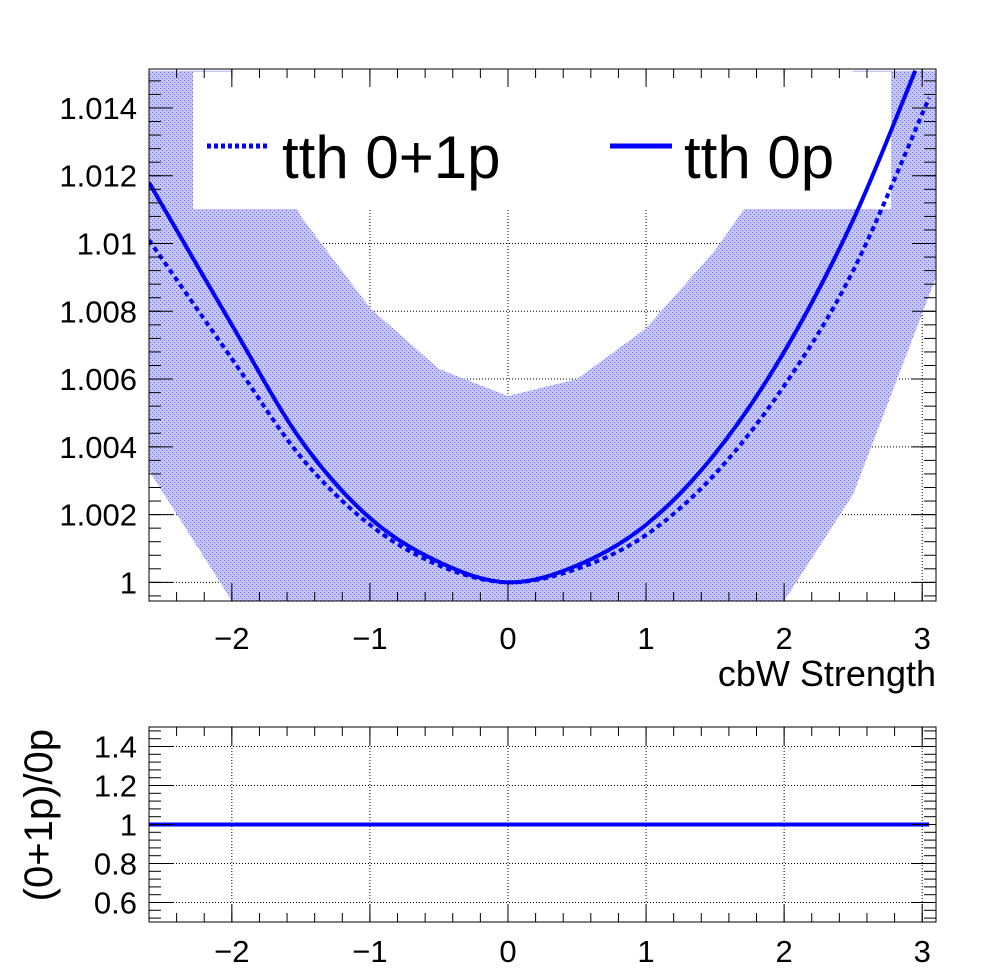  What do you see at coordinates (98, 447) in the screenshot?
I see `y-tick-label: 1.004` at bounding box center [98, 447].